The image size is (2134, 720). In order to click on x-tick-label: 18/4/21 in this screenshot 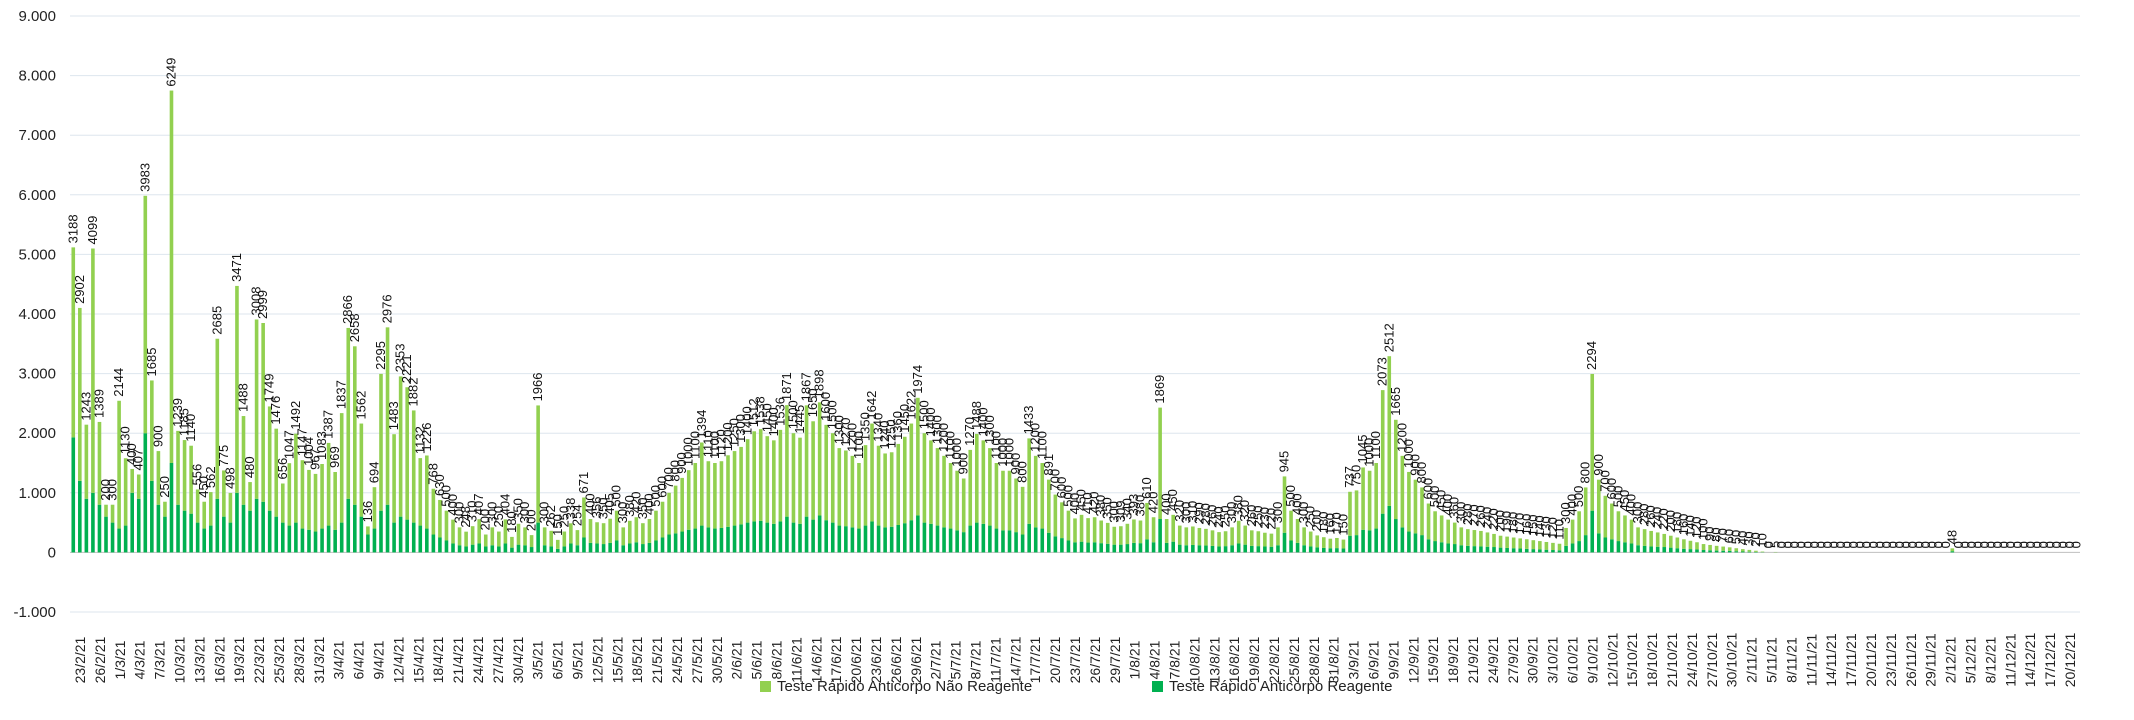, I will do `click(438, 659)`.